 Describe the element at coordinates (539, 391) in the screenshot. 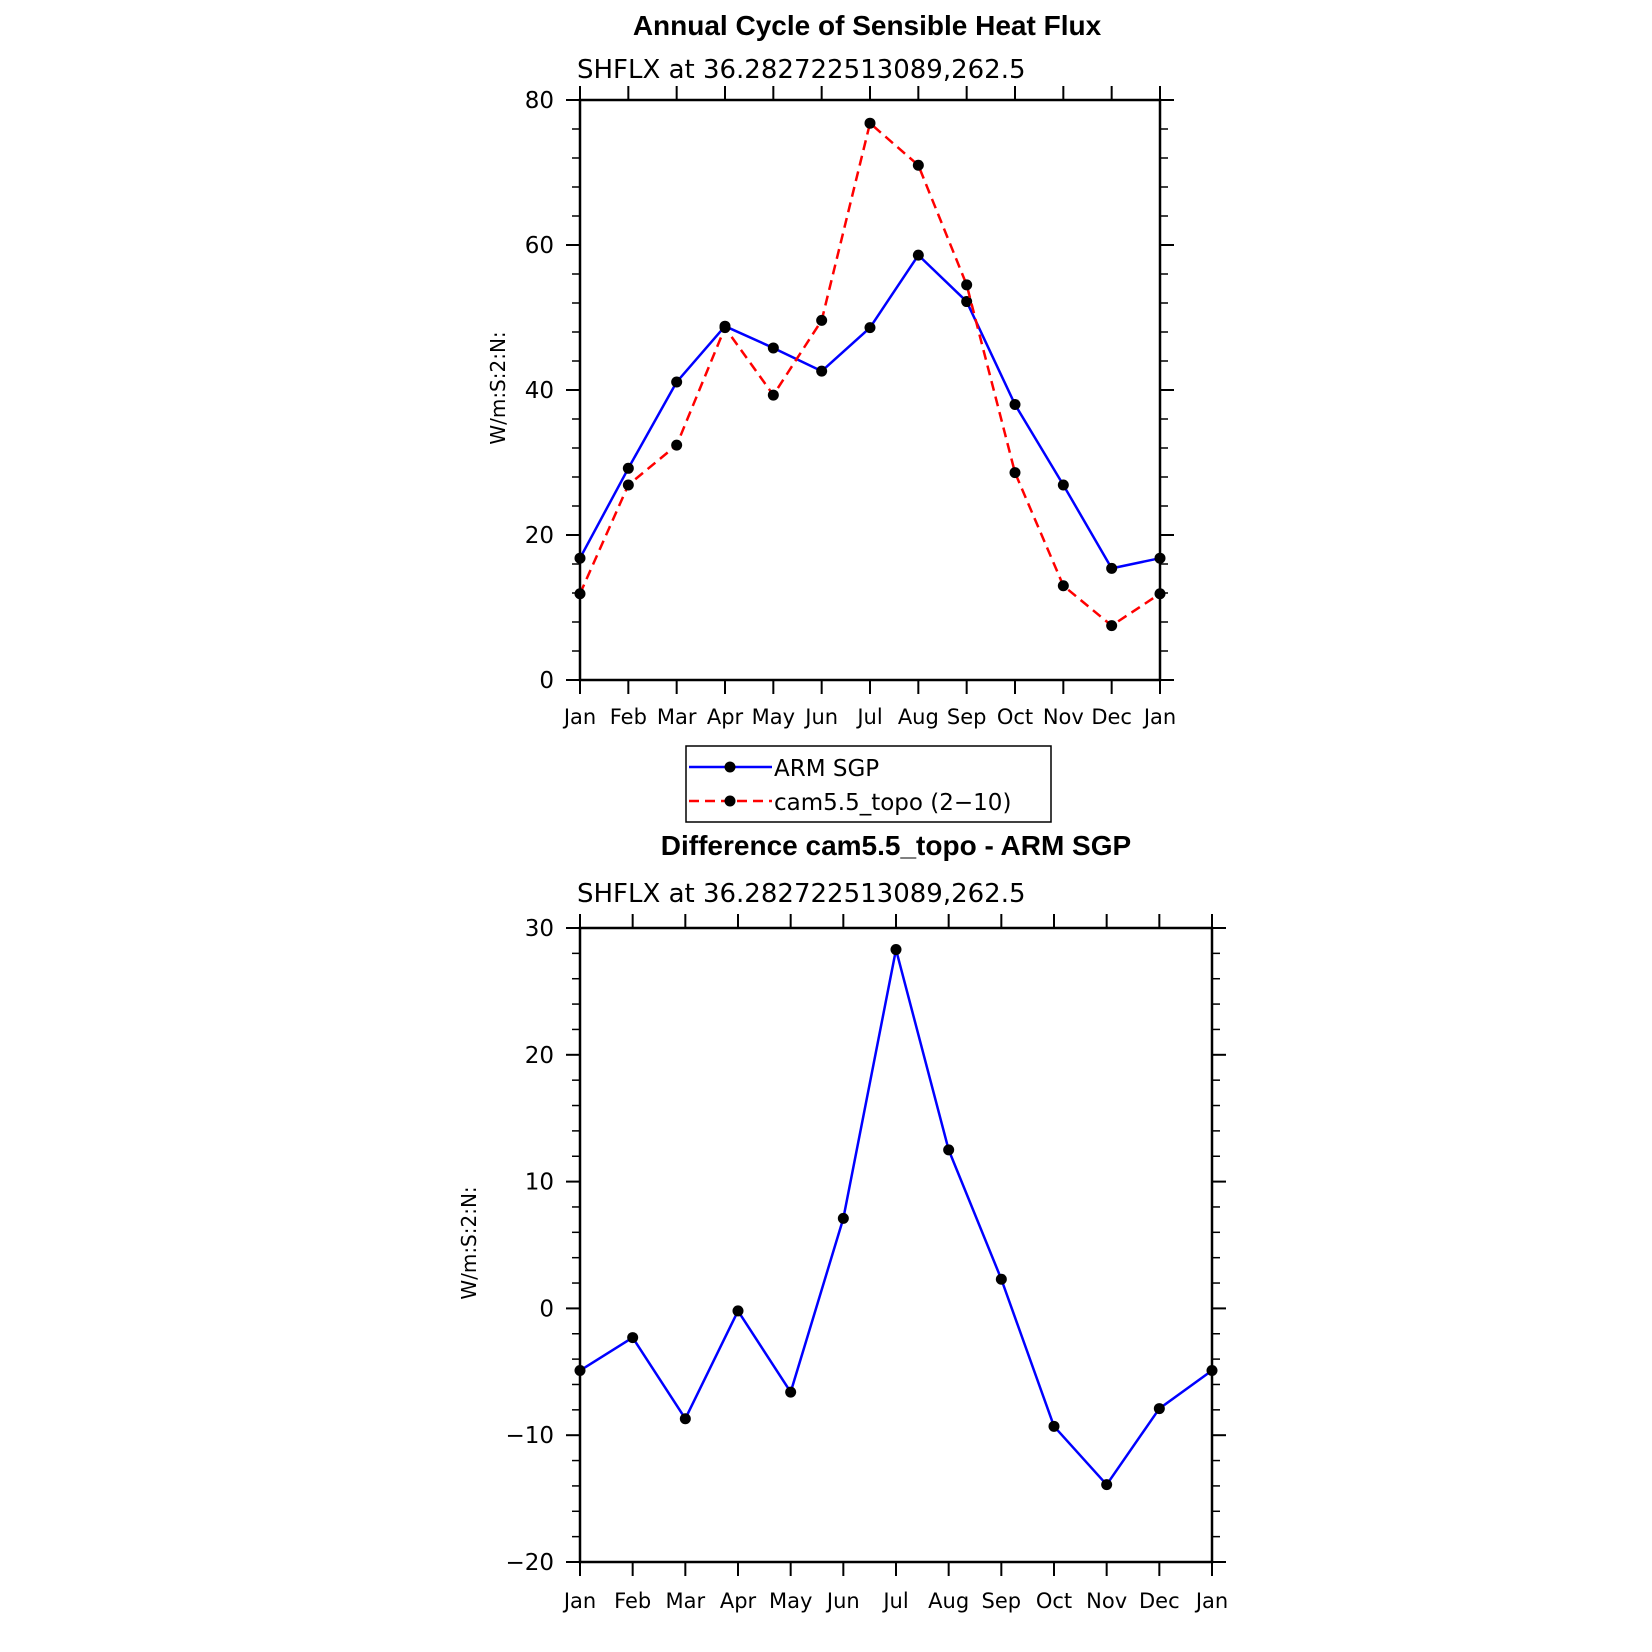

I see `y-tick-label: 40` at that location.